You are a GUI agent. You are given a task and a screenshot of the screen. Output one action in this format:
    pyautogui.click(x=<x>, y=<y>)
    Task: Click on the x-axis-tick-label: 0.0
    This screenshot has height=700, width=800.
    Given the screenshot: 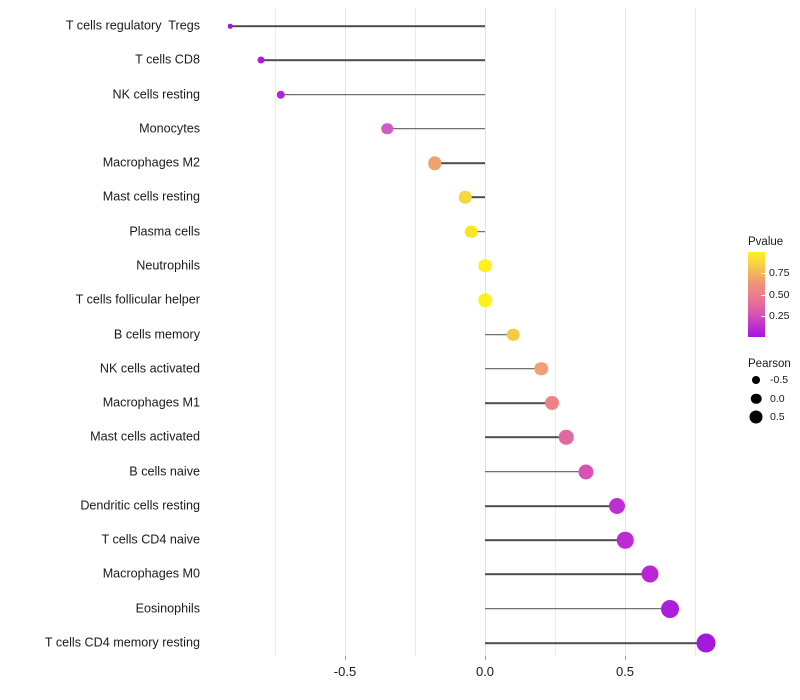 What is the action you would take?
    pyautogui.click(x=485, y=671)
    